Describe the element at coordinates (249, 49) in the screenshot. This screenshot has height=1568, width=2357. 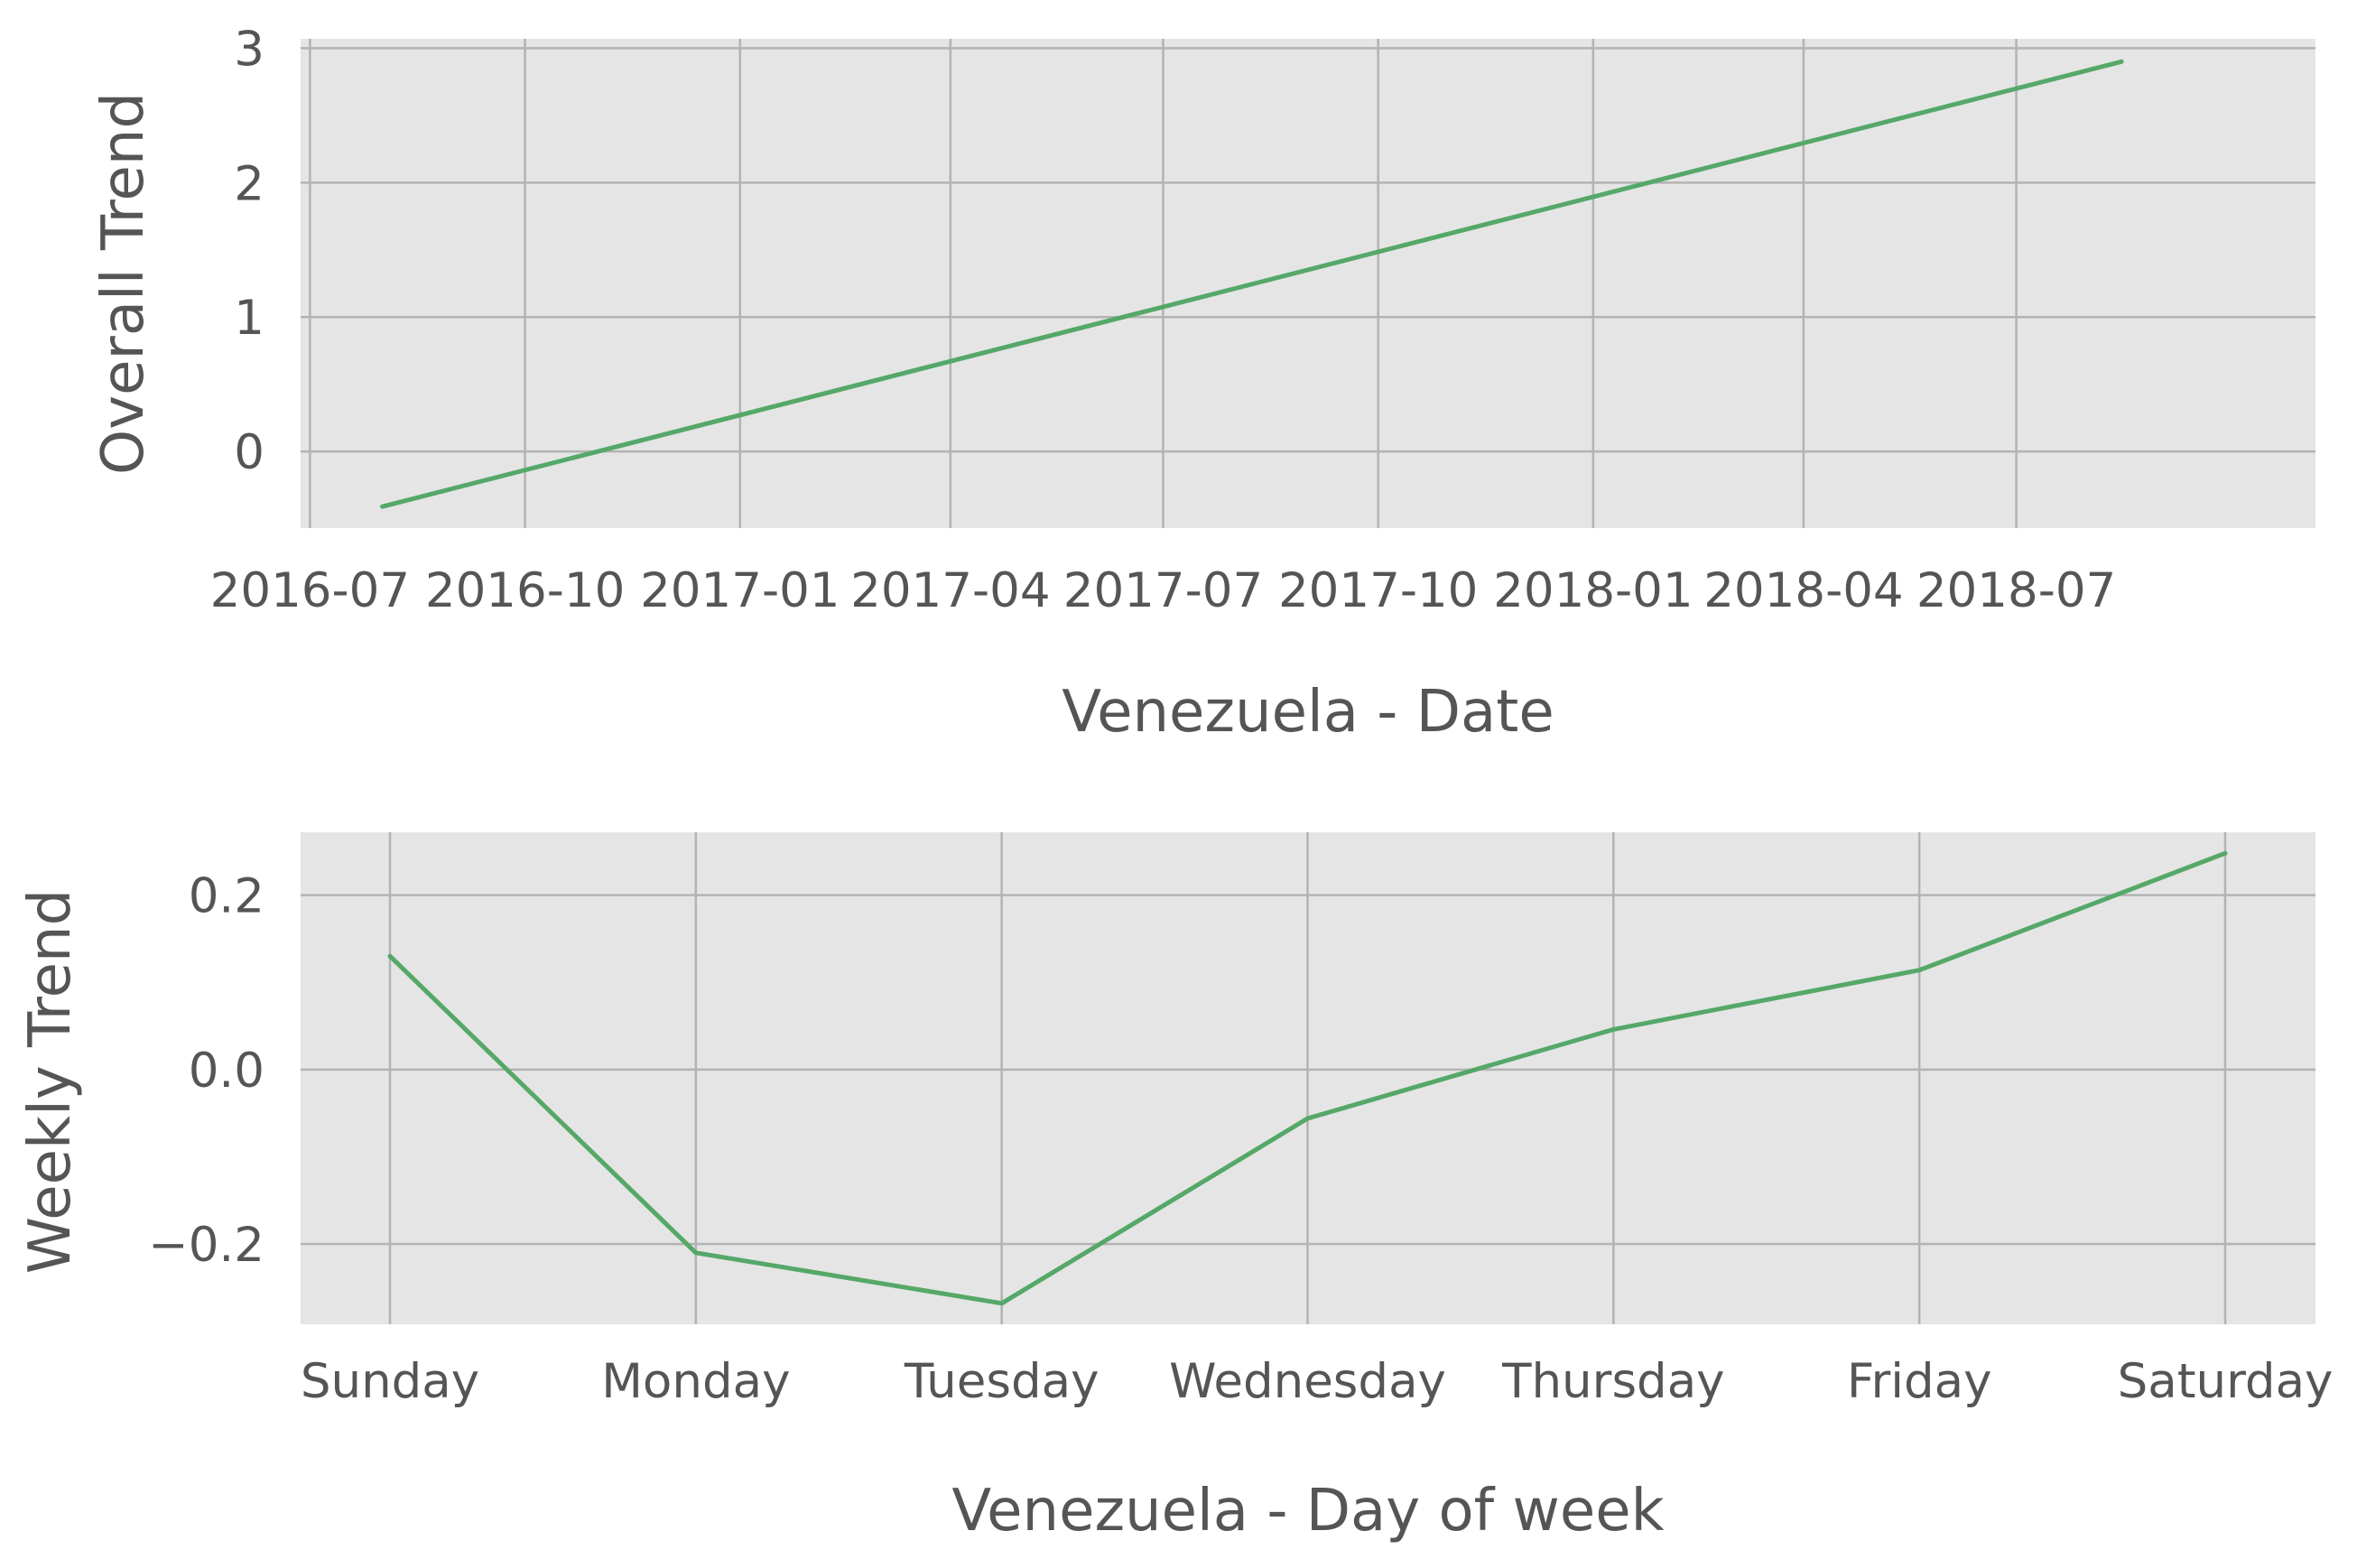
I see `overall-trend-y-tick-label: 3` at that location.